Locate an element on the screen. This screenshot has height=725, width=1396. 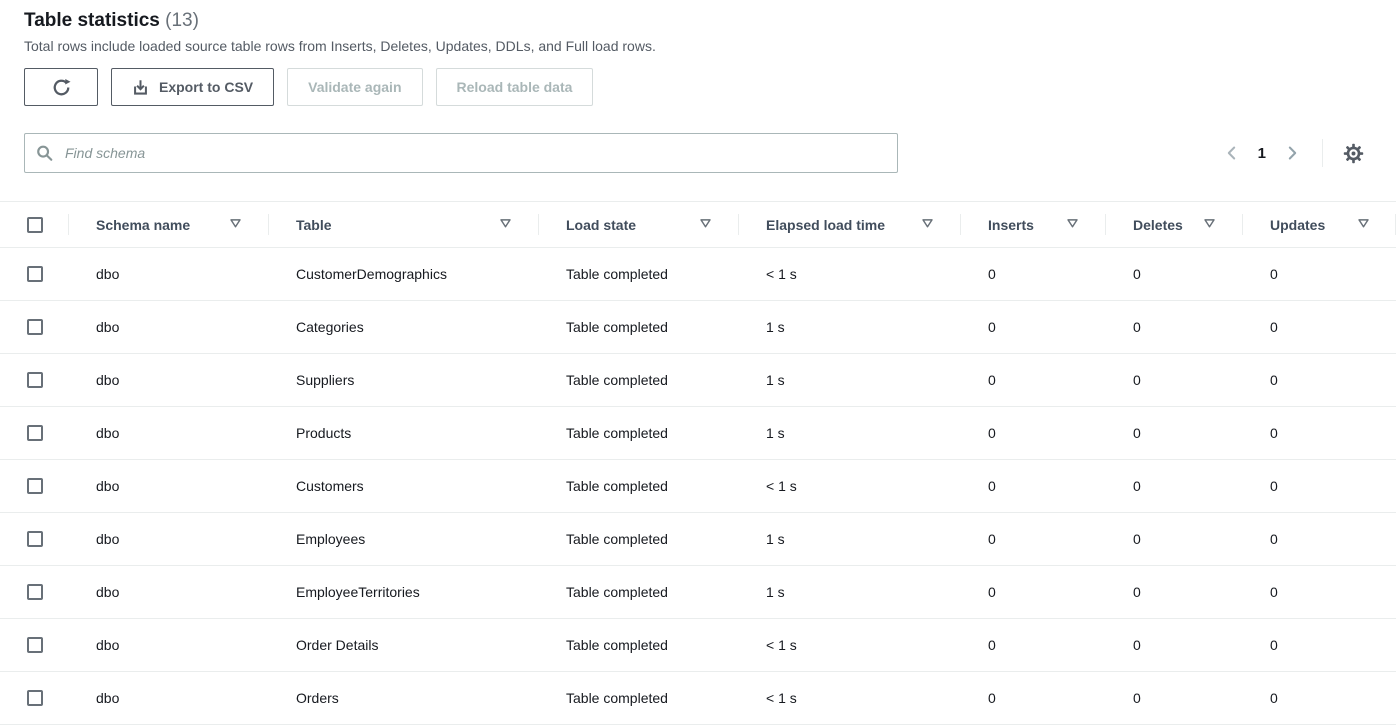
reload-table-data-button: Reload table data is located at coordinates (514, 87).